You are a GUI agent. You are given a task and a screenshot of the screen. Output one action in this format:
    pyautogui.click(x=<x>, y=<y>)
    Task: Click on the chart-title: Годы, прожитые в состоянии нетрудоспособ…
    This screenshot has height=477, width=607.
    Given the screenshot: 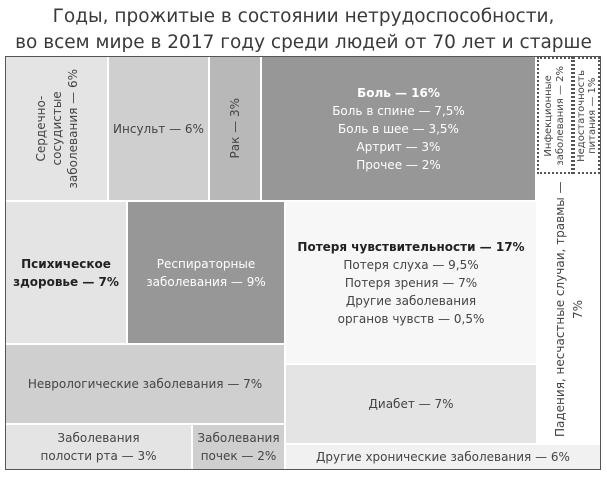 What is the action you would take?
    pyautogui.click(x=303, y=30)
    